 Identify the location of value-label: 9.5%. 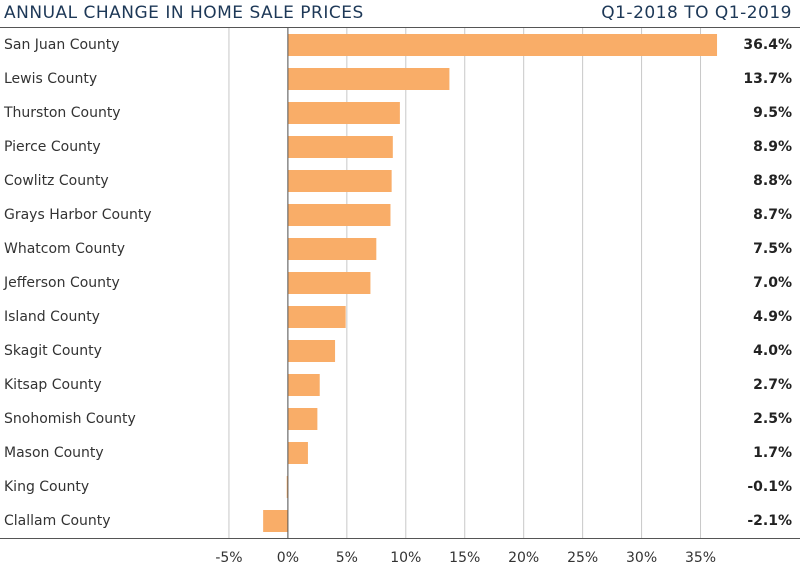
(772, 113).